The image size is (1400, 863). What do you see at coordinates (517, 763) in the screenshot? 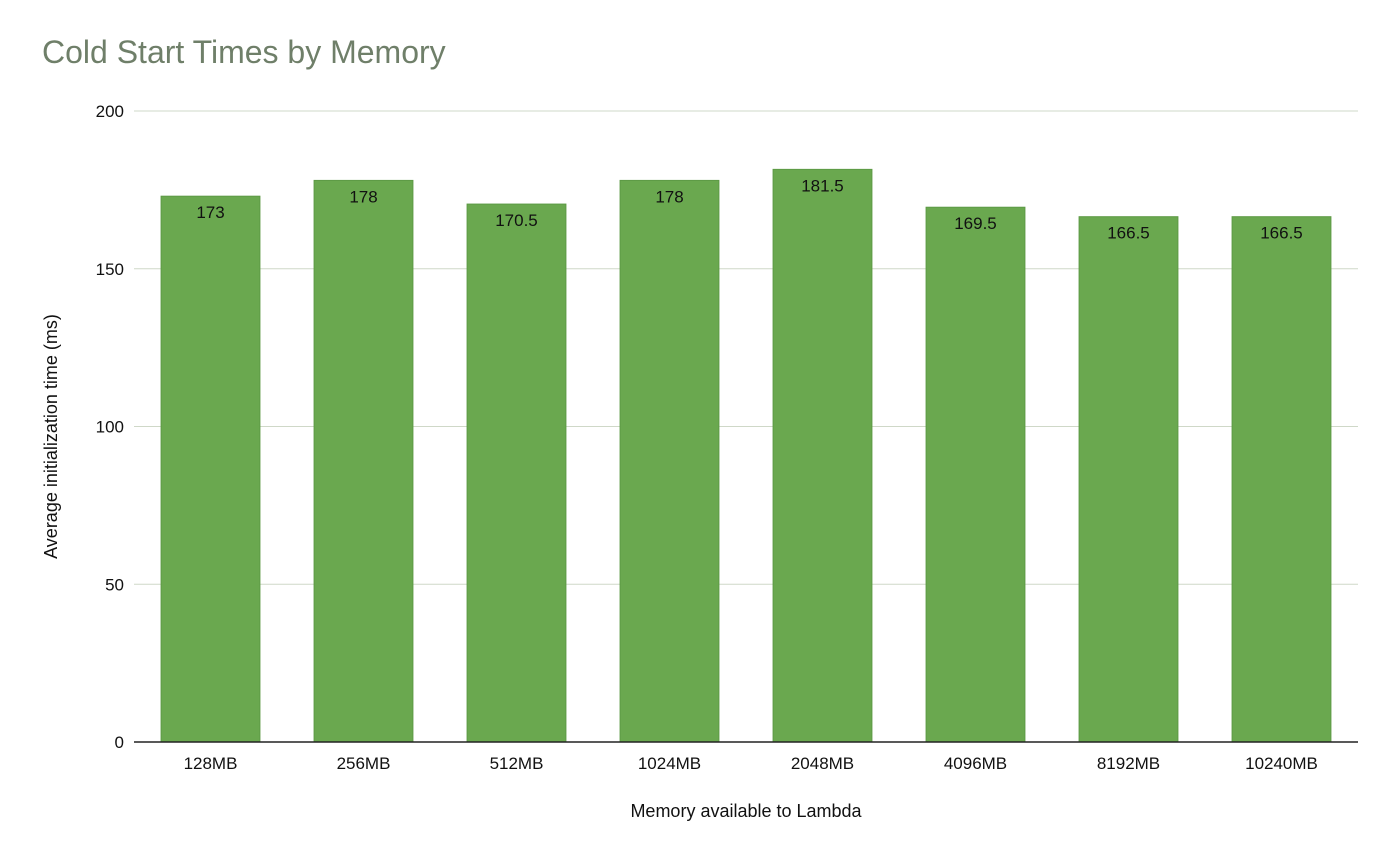
I see `x-tick-label-512MB: 512MB` at bounding box center [517, 763].